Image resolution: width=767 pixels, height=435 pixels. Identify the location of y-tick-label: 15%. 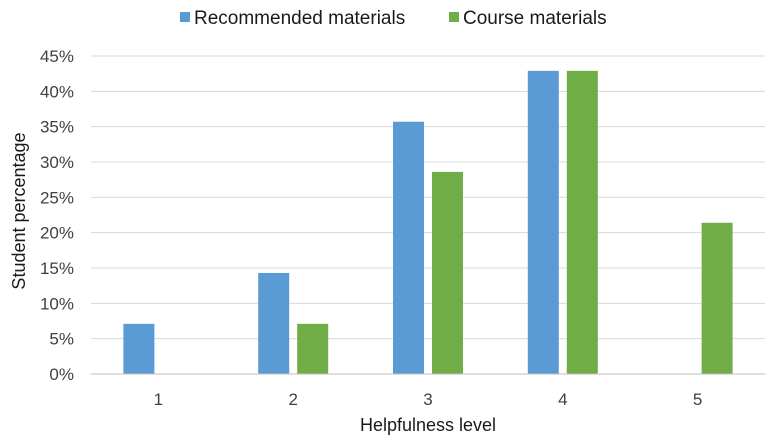
(57, 268).